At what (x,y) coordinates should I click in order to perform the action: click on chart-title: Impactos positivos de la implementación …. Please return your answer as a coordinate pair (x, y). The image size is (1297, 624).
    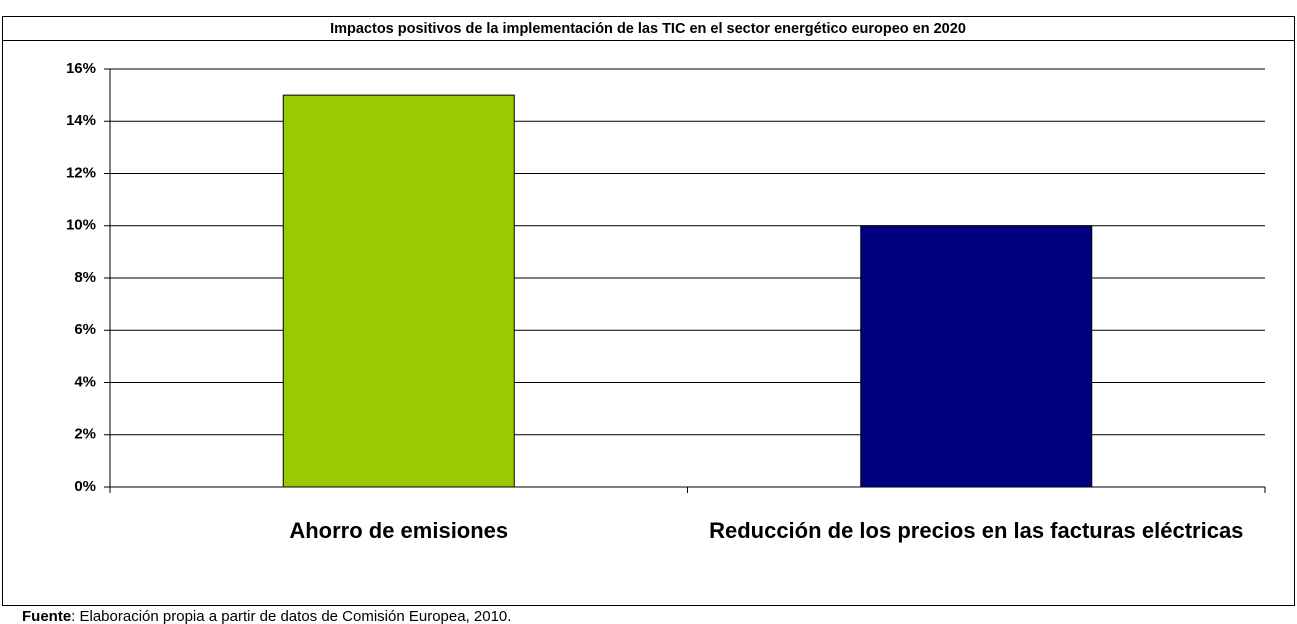
    Looking at the image, I should click on (648, 29).